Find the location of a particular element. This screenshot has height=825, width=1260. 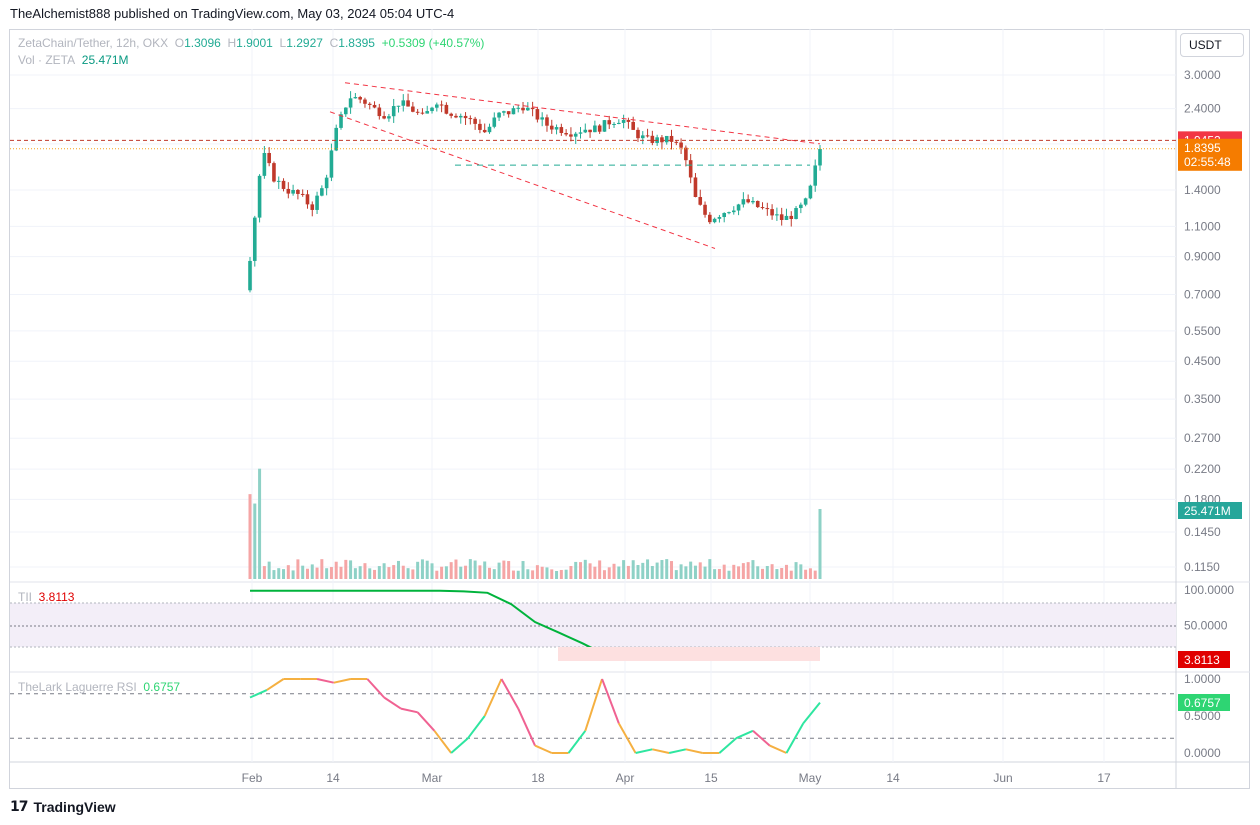

price-label-last: 1.8395 is located at coordinates (1202, 148).